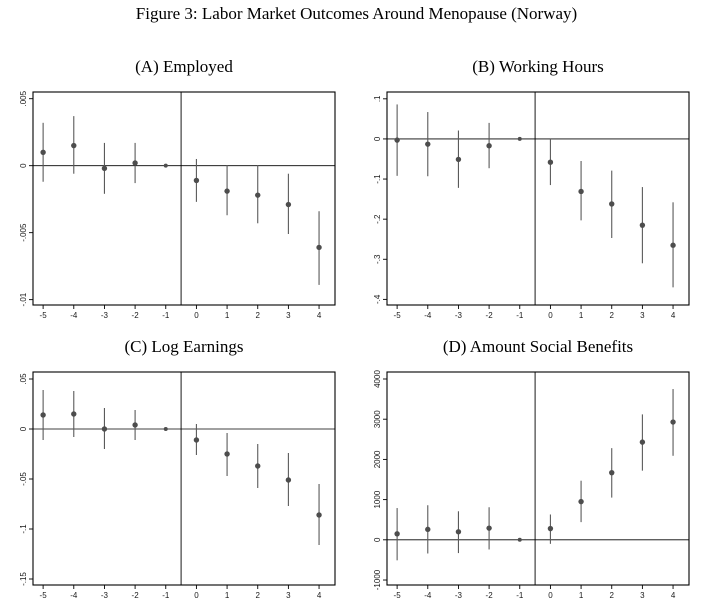  What do you see at coordinates (377, 179) in the screenshot?
I see `y-tick-label: -.1` at bounding box center [377, 179].